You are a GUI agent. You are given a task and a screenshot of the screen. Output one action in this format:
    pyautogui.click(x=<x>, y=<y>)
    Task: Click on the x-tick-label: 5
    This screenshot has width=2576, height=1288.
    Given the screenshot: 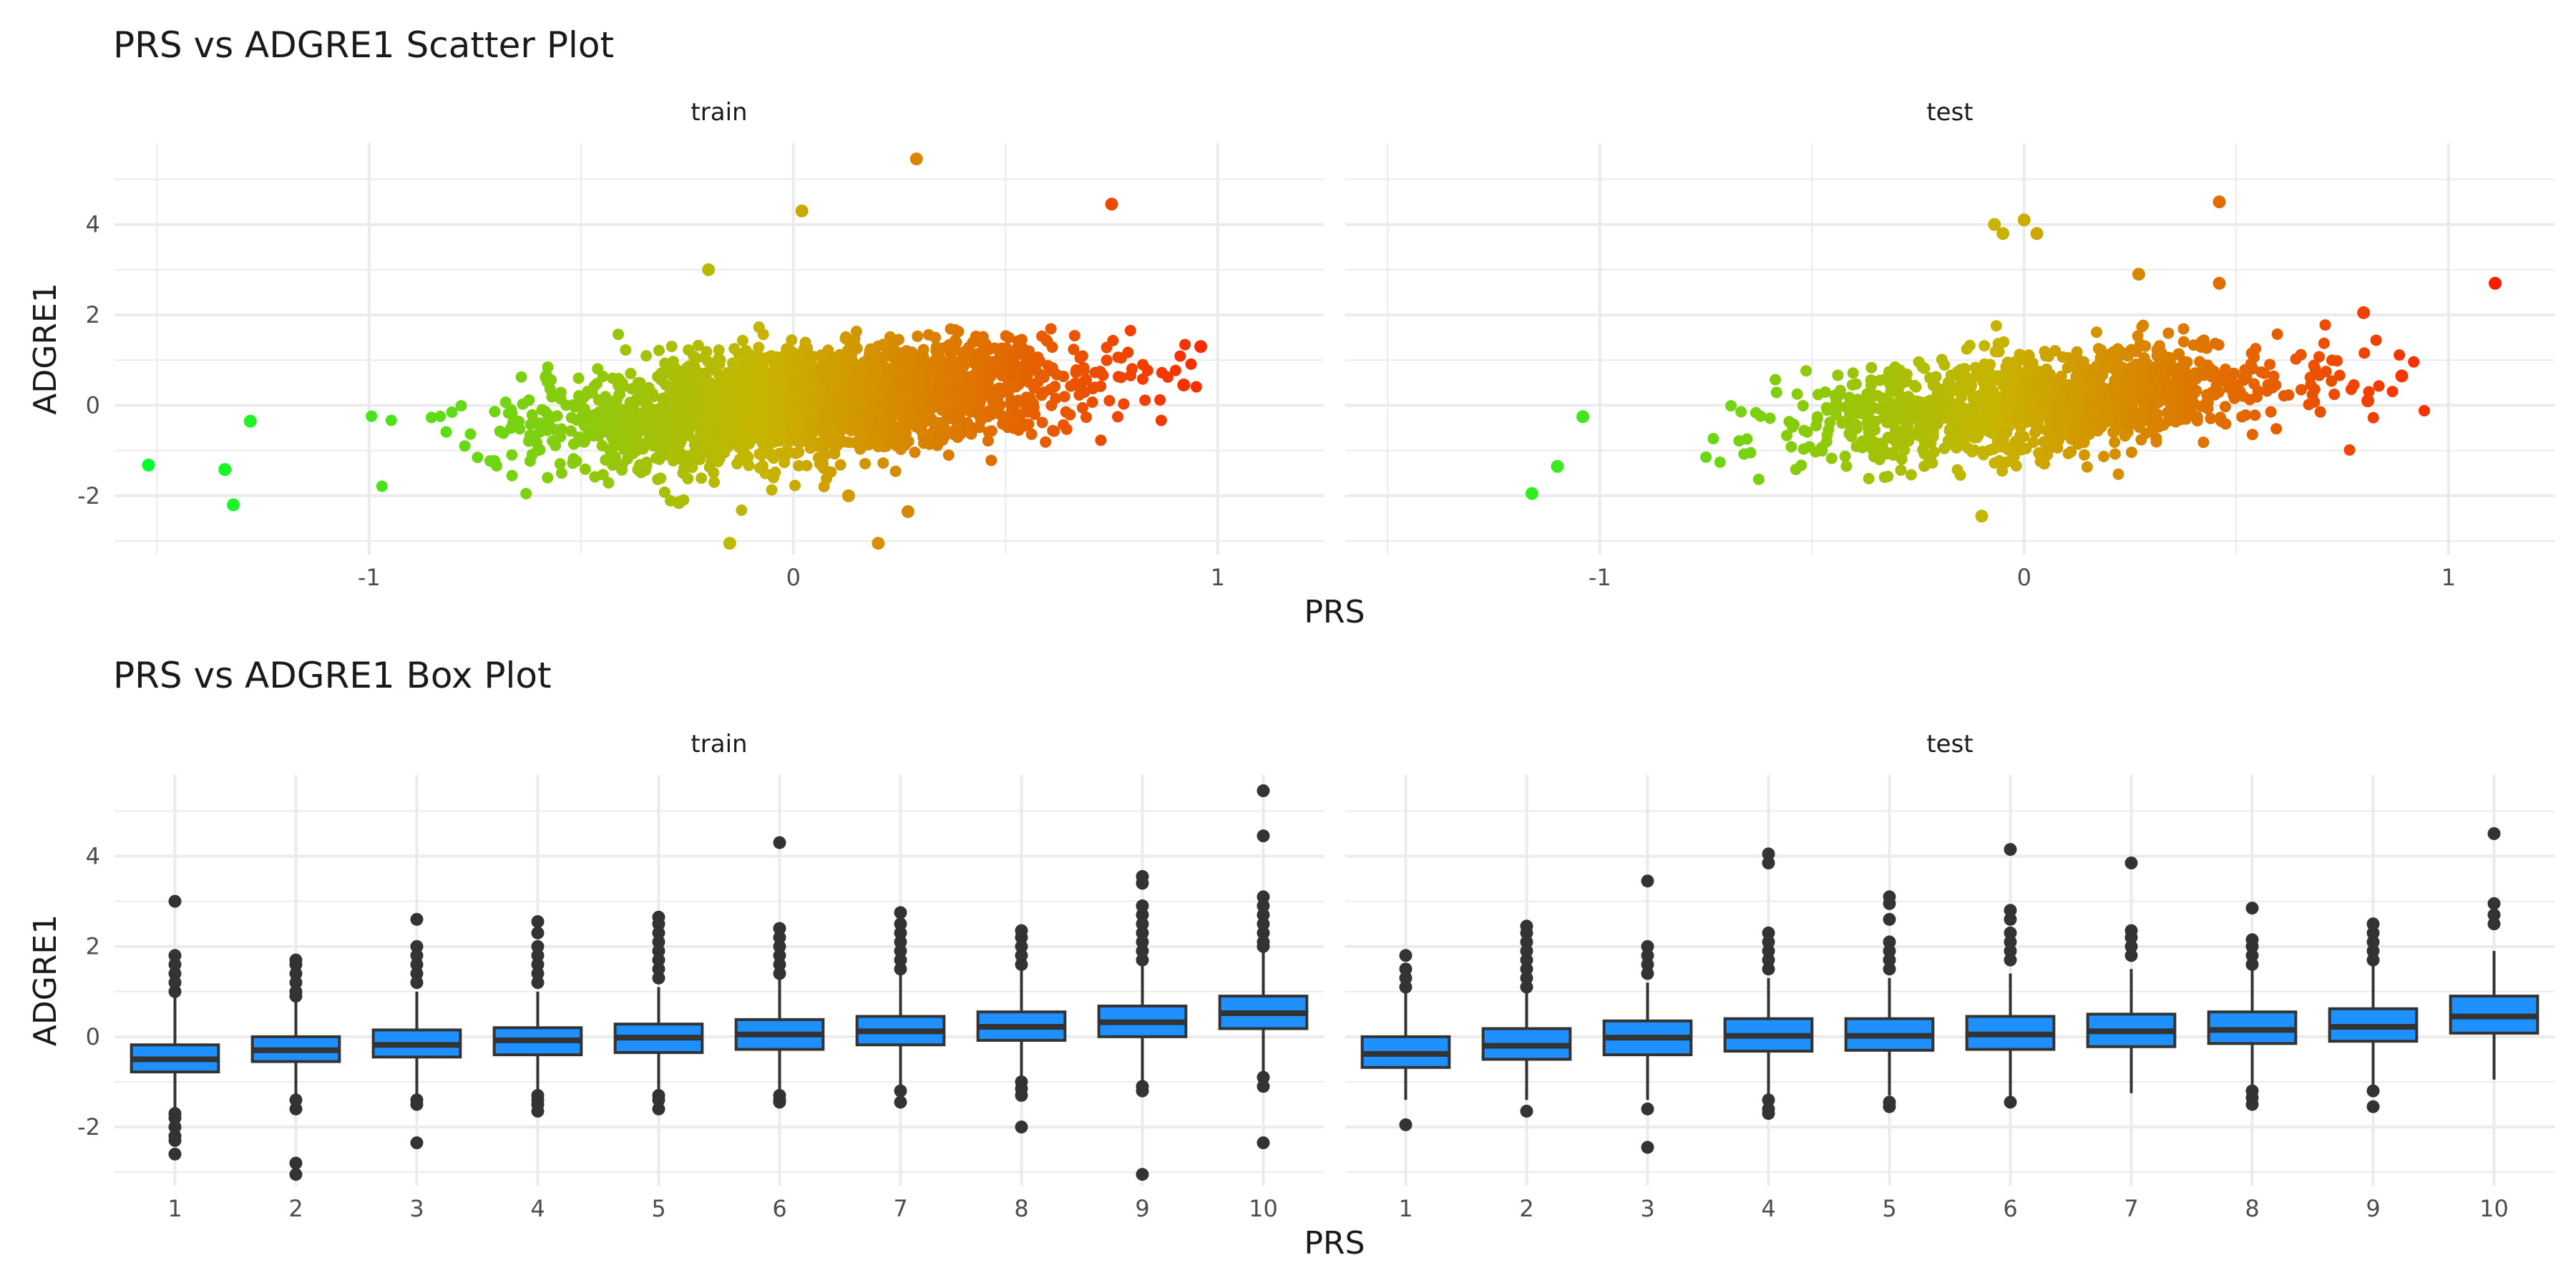 What is the action you would take?
    pyautogui.click(x=1889, y=1208)
    